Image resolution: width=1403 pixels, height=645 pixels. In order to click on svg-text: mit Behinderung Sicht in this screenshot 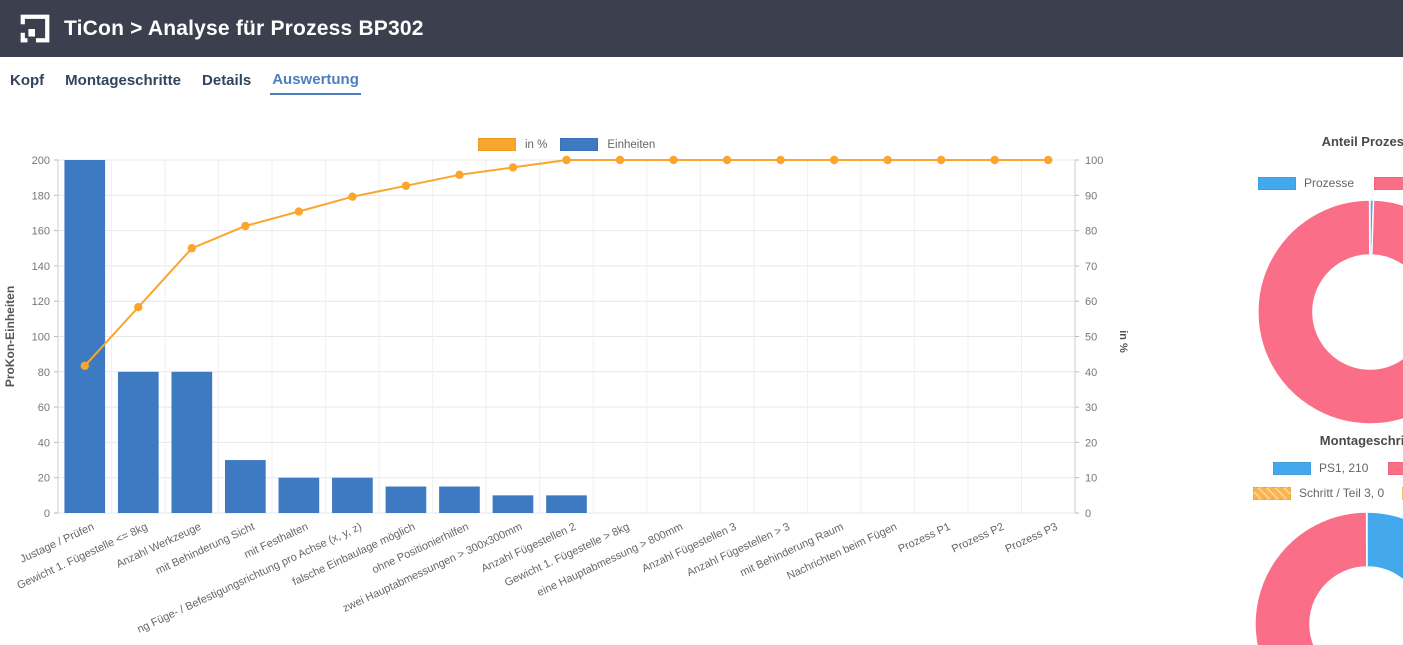, I will do `click(205, 549)`.